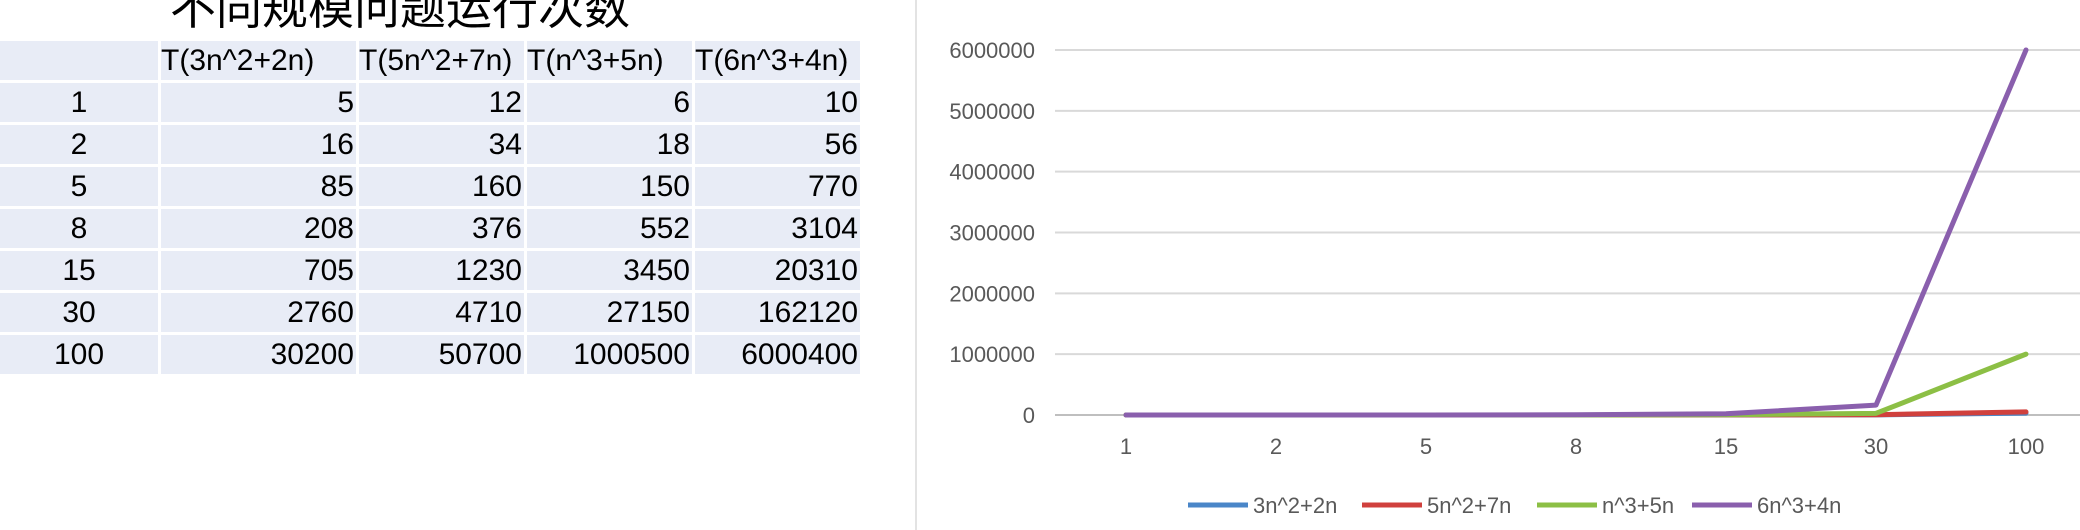 This screenshot has width=2080, height=530. I want to click on y-tick-label: 6000000, so click(992, 50).